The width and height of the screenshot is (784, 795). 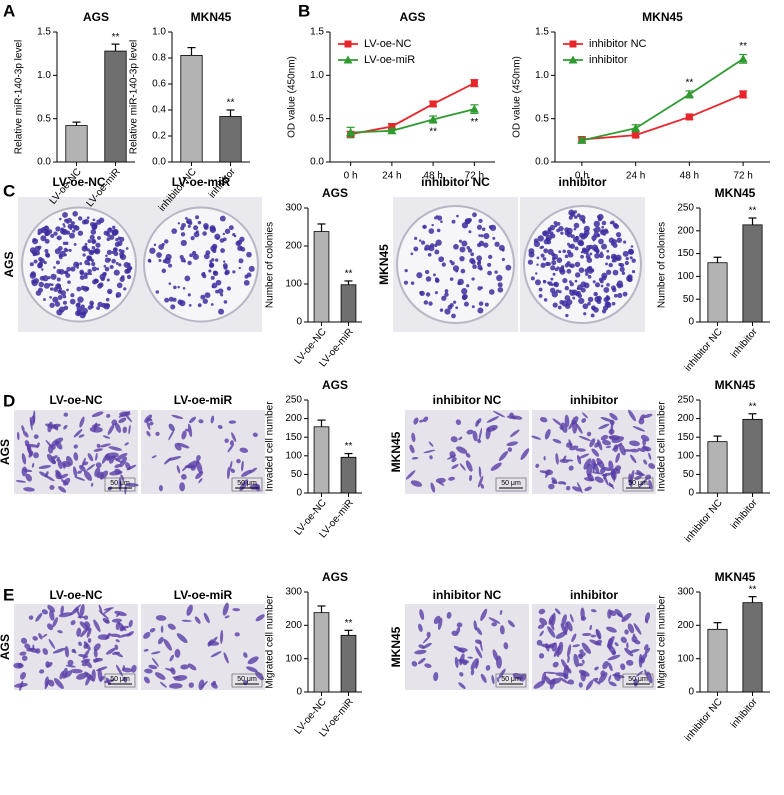 What do you see at coordinates (8, 594) in the screenshot?
I see `panel-label: E` at bounding box center [8, 594].